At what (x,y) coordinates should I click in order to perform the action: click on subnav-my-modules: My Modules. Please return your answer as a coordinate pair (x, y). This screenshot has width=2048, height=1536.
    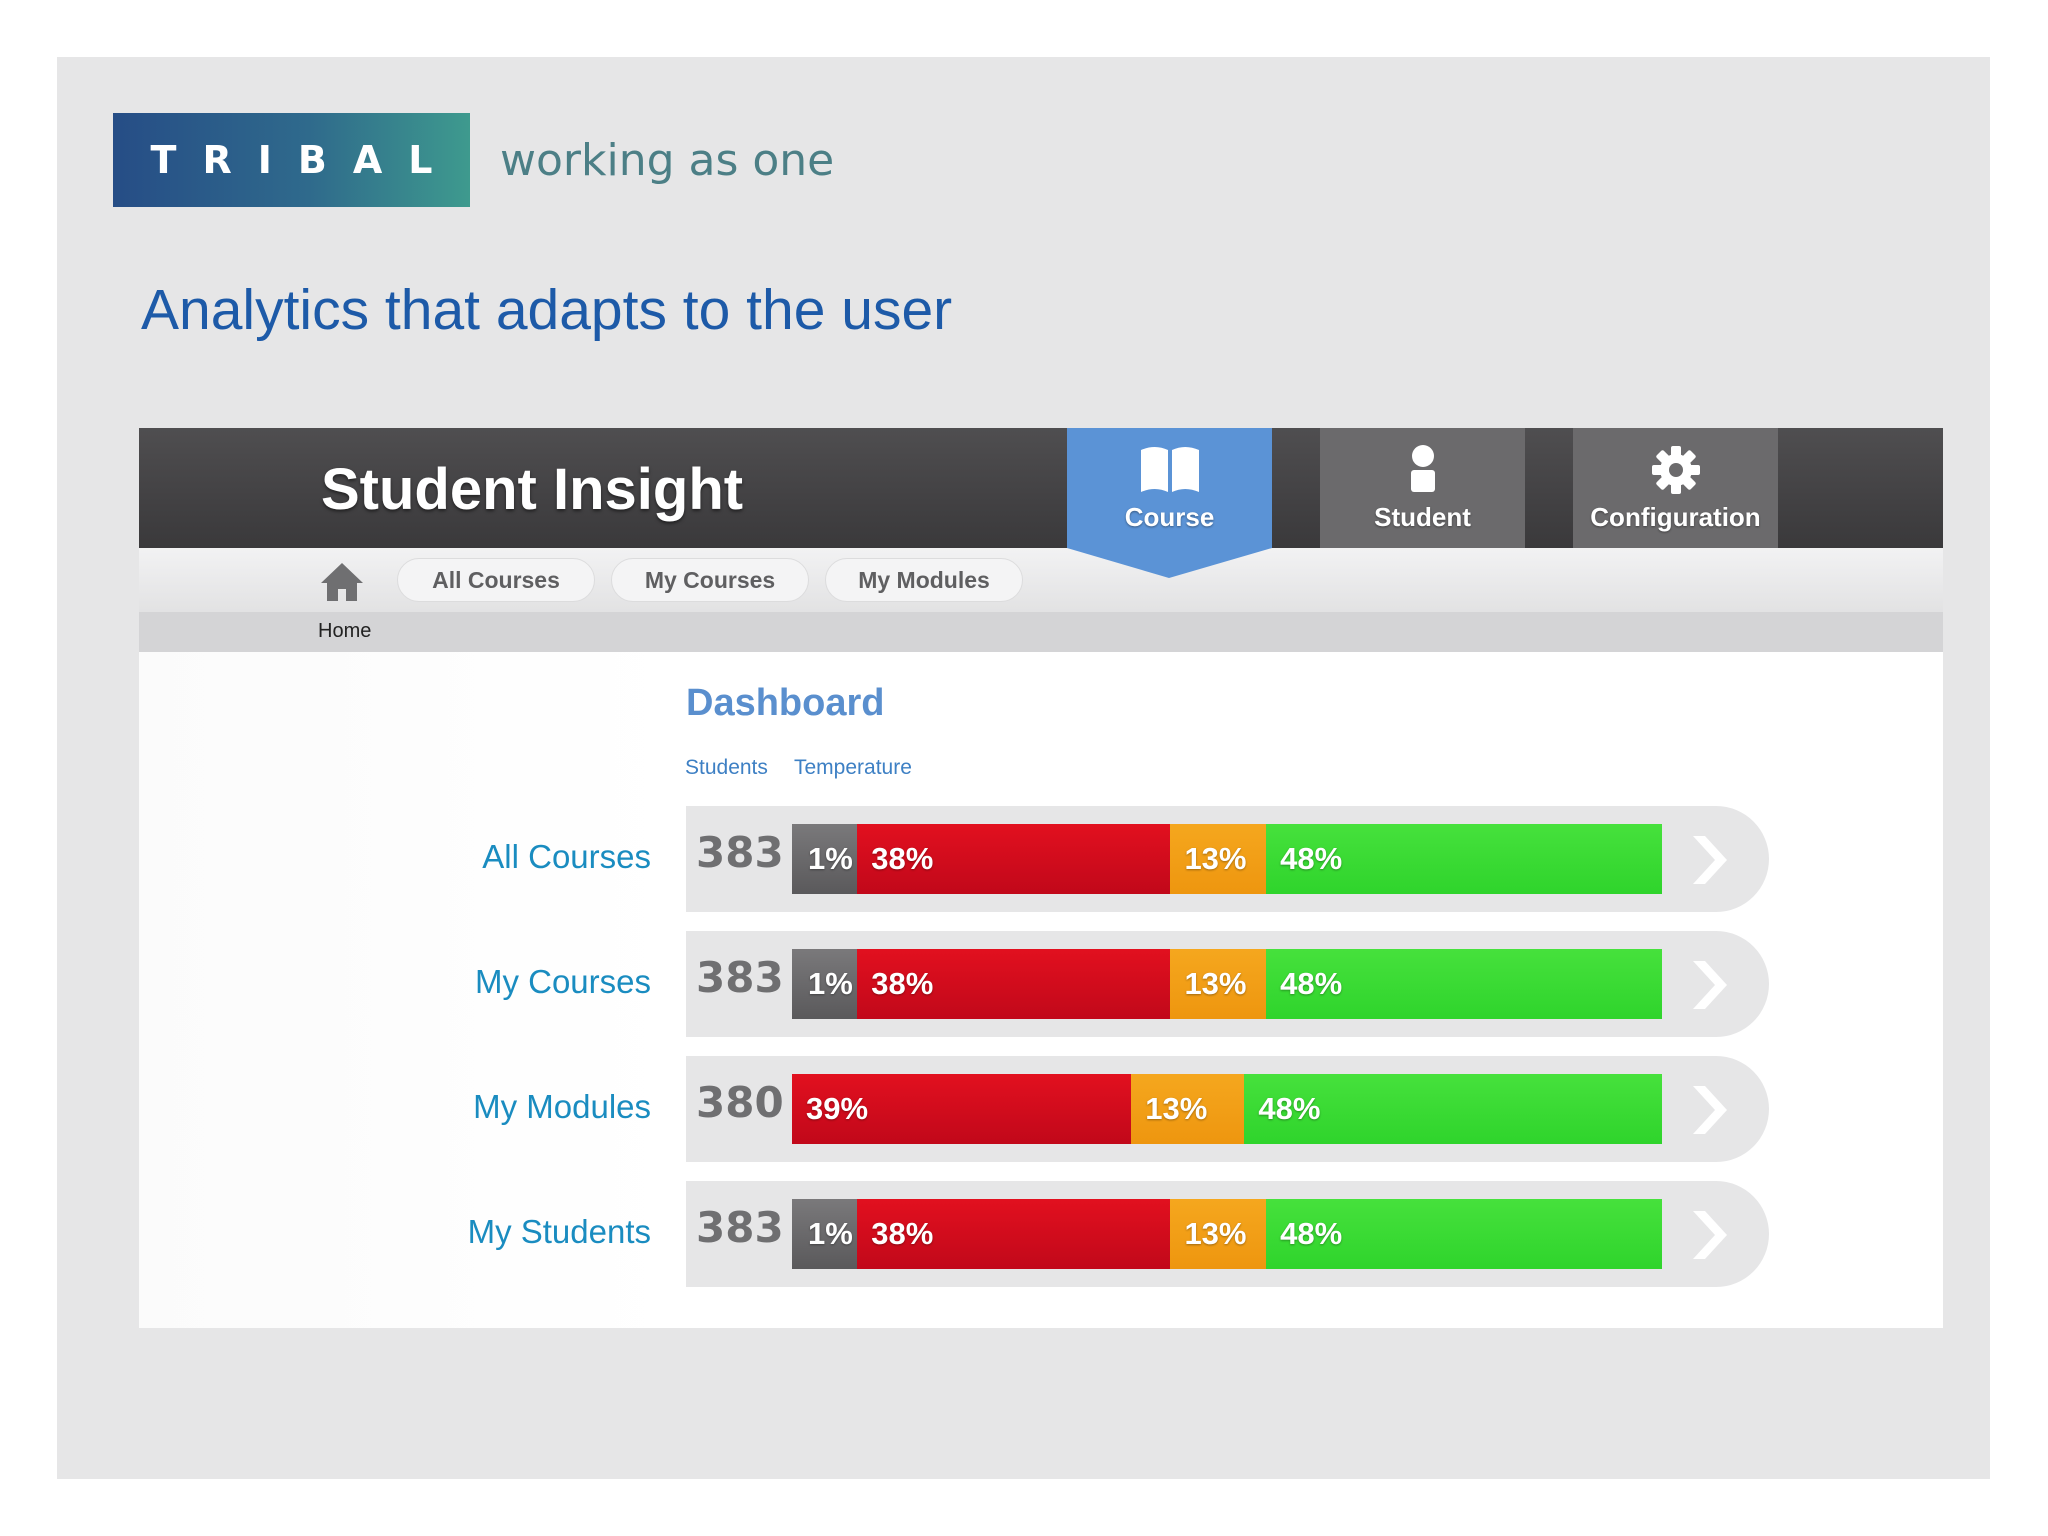
    Looking at the image, I should click on (924, 580).